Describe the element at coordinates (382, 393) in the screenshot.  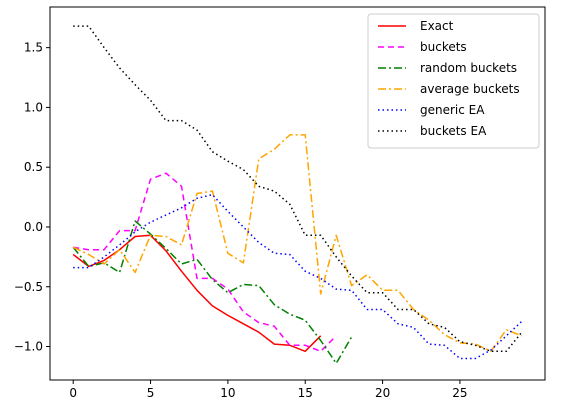
I see `x-tick-label: 20` at that location.